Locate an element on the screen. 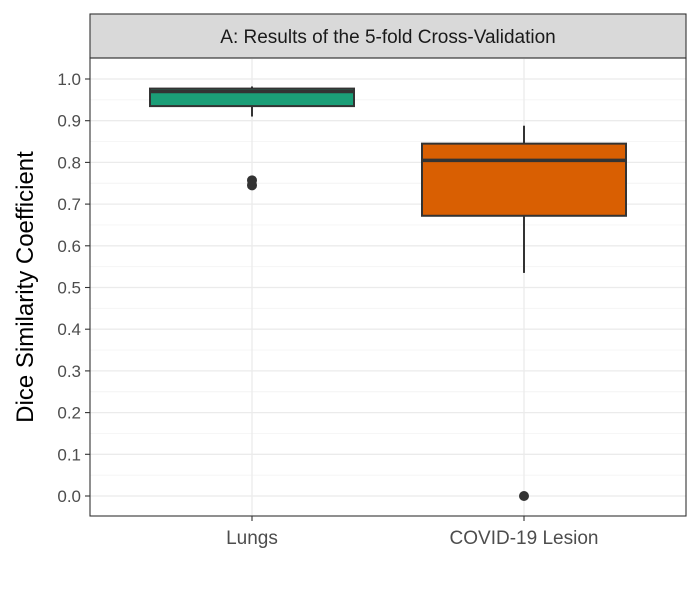  x-axis: Lungs COVID-19 Lesion is located at coordinates (412, 532).